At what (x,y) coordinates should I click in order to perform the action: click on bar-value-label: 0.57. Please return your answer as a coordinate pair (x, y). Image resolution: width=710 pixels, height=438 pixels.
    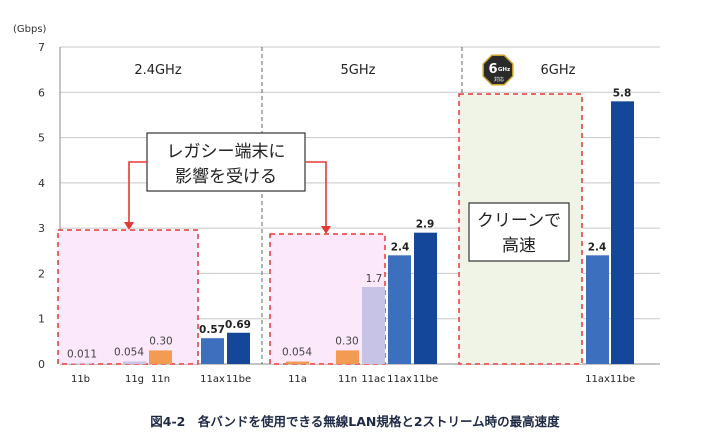
    Looking at the image, I should click on (212, 330).